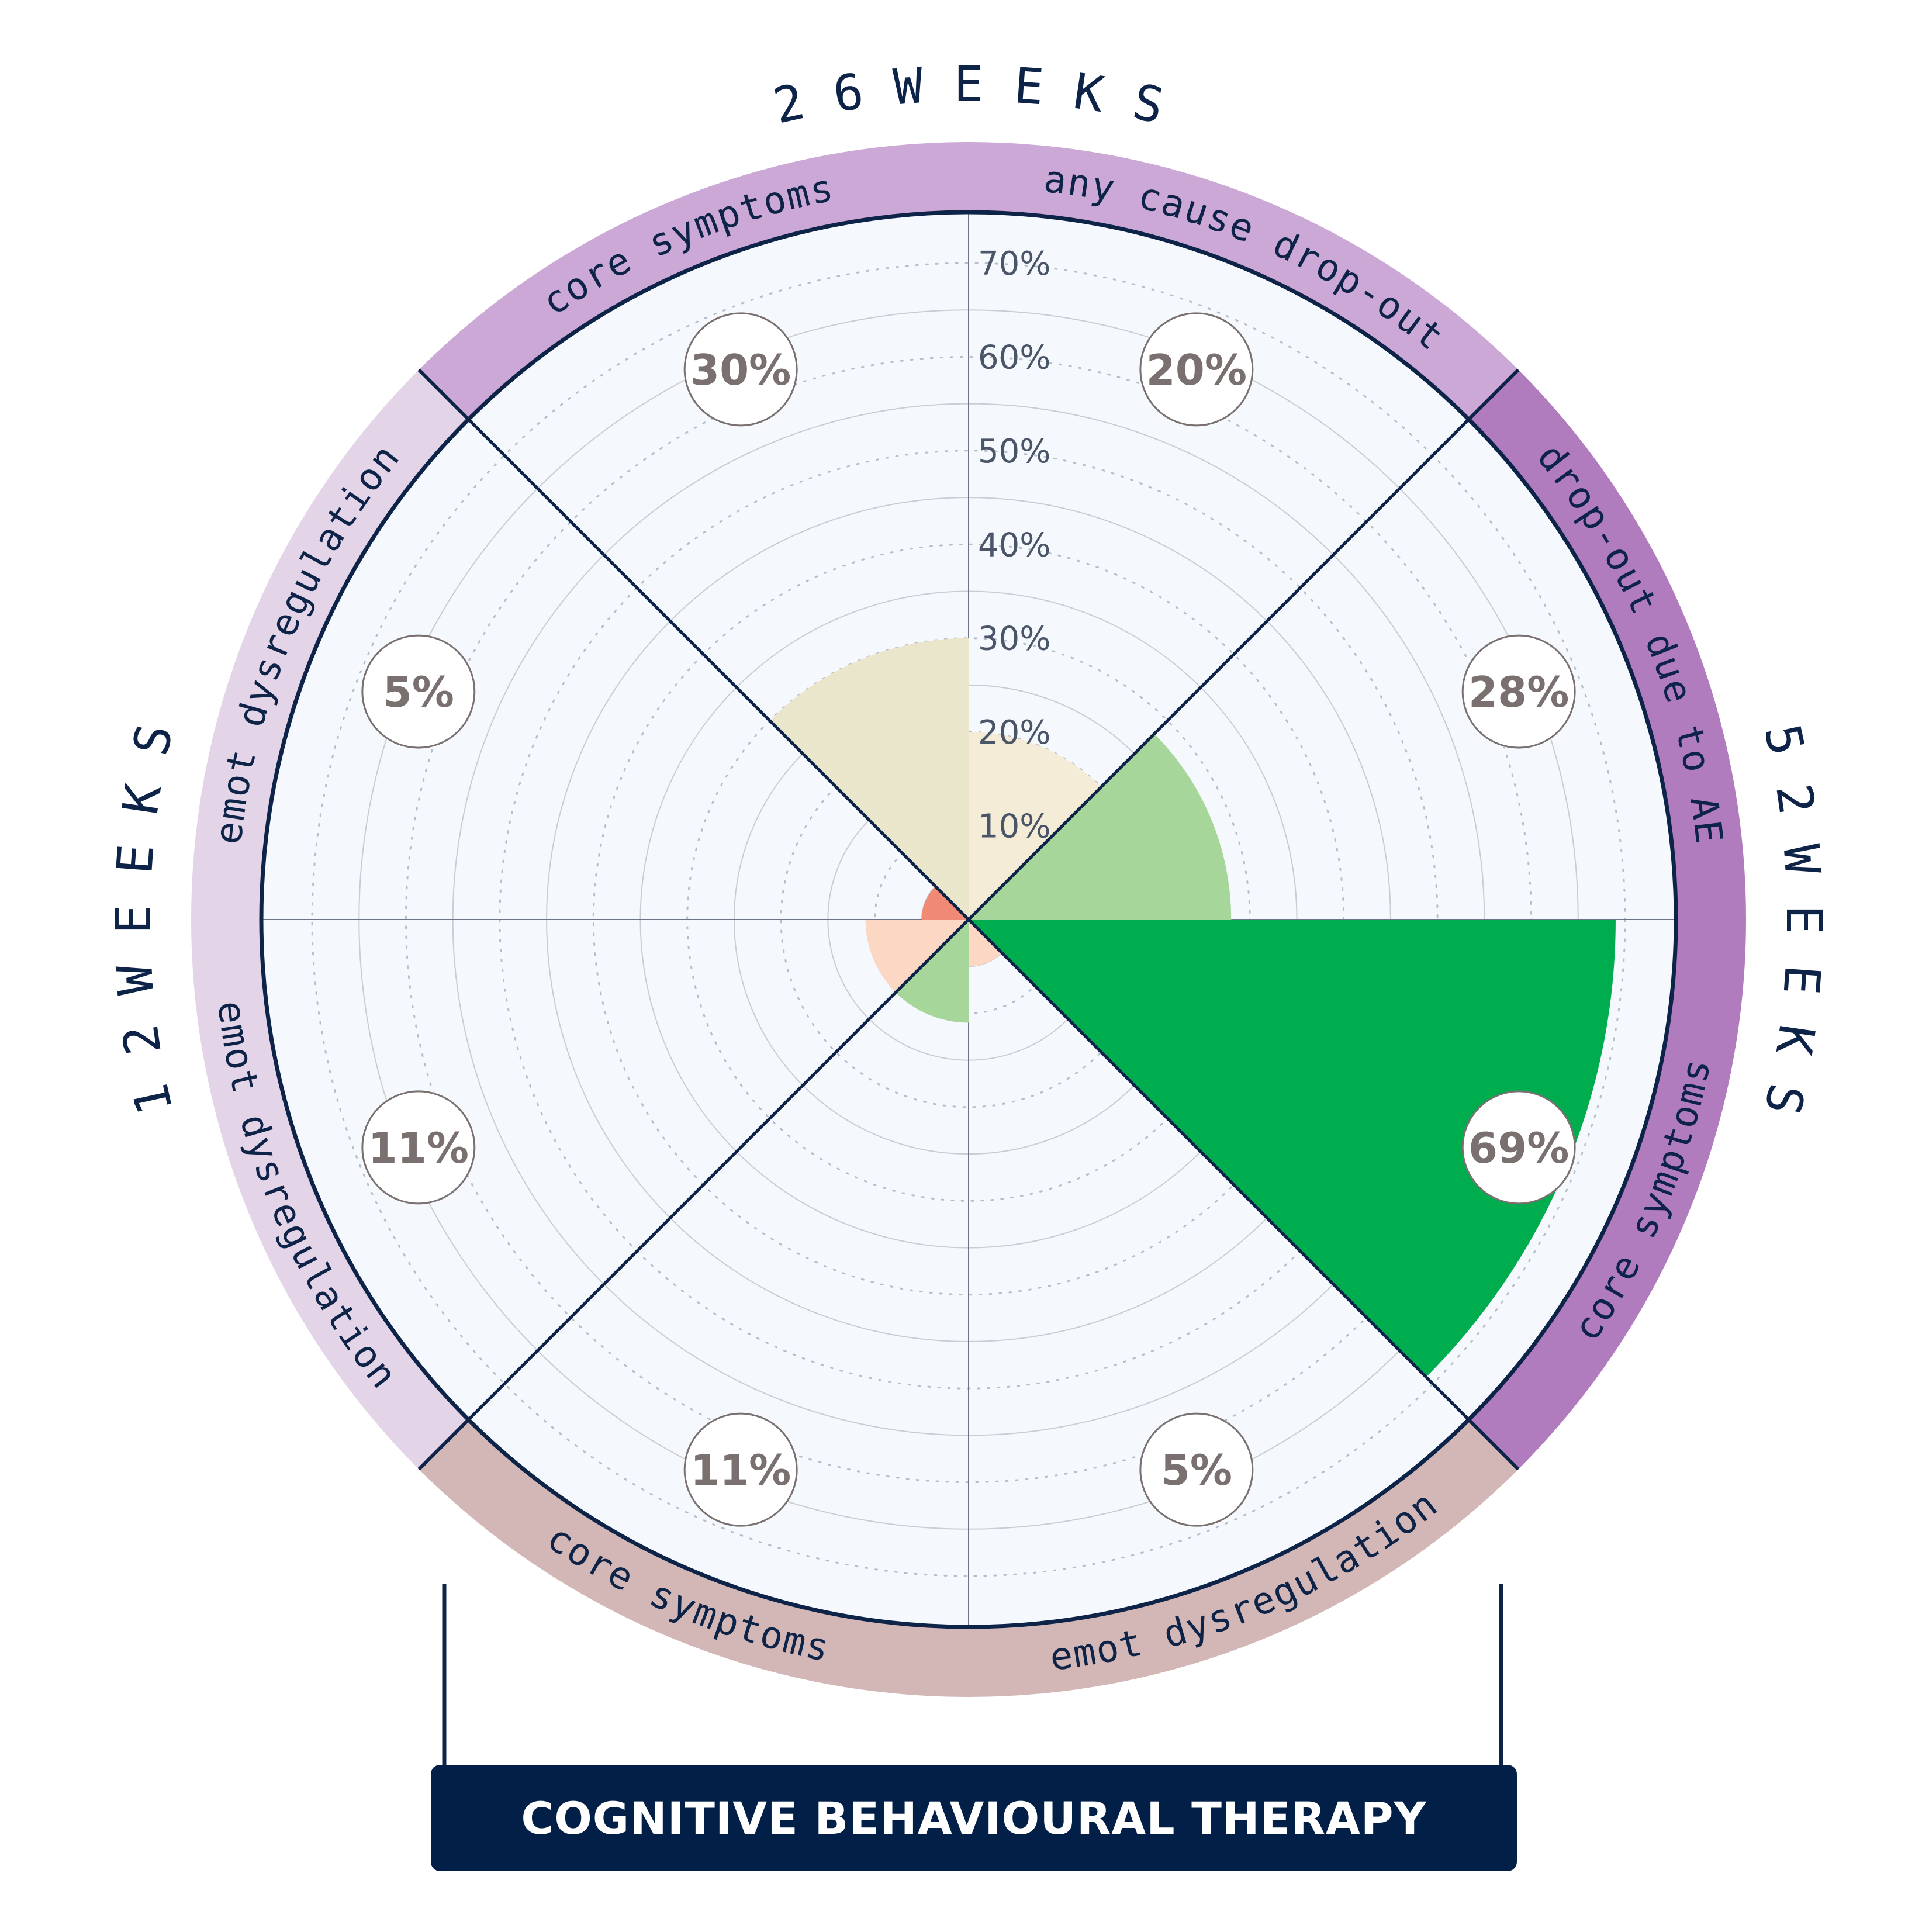  I want to click on period-label-text: 2 6 W E E K S, so click(969, 96).